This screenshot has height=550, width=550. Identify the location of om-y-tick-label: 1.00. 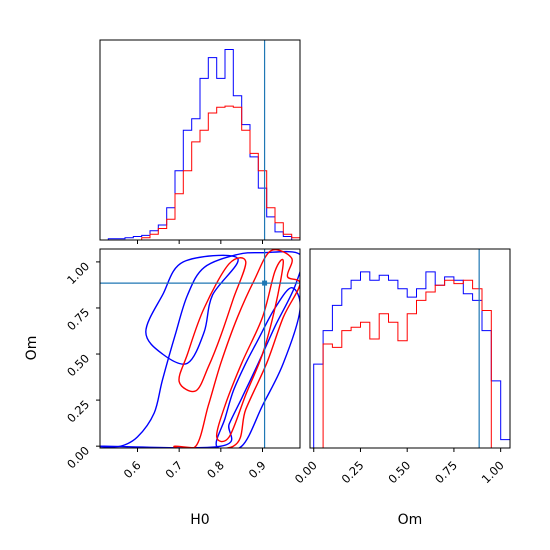
(78, 273).